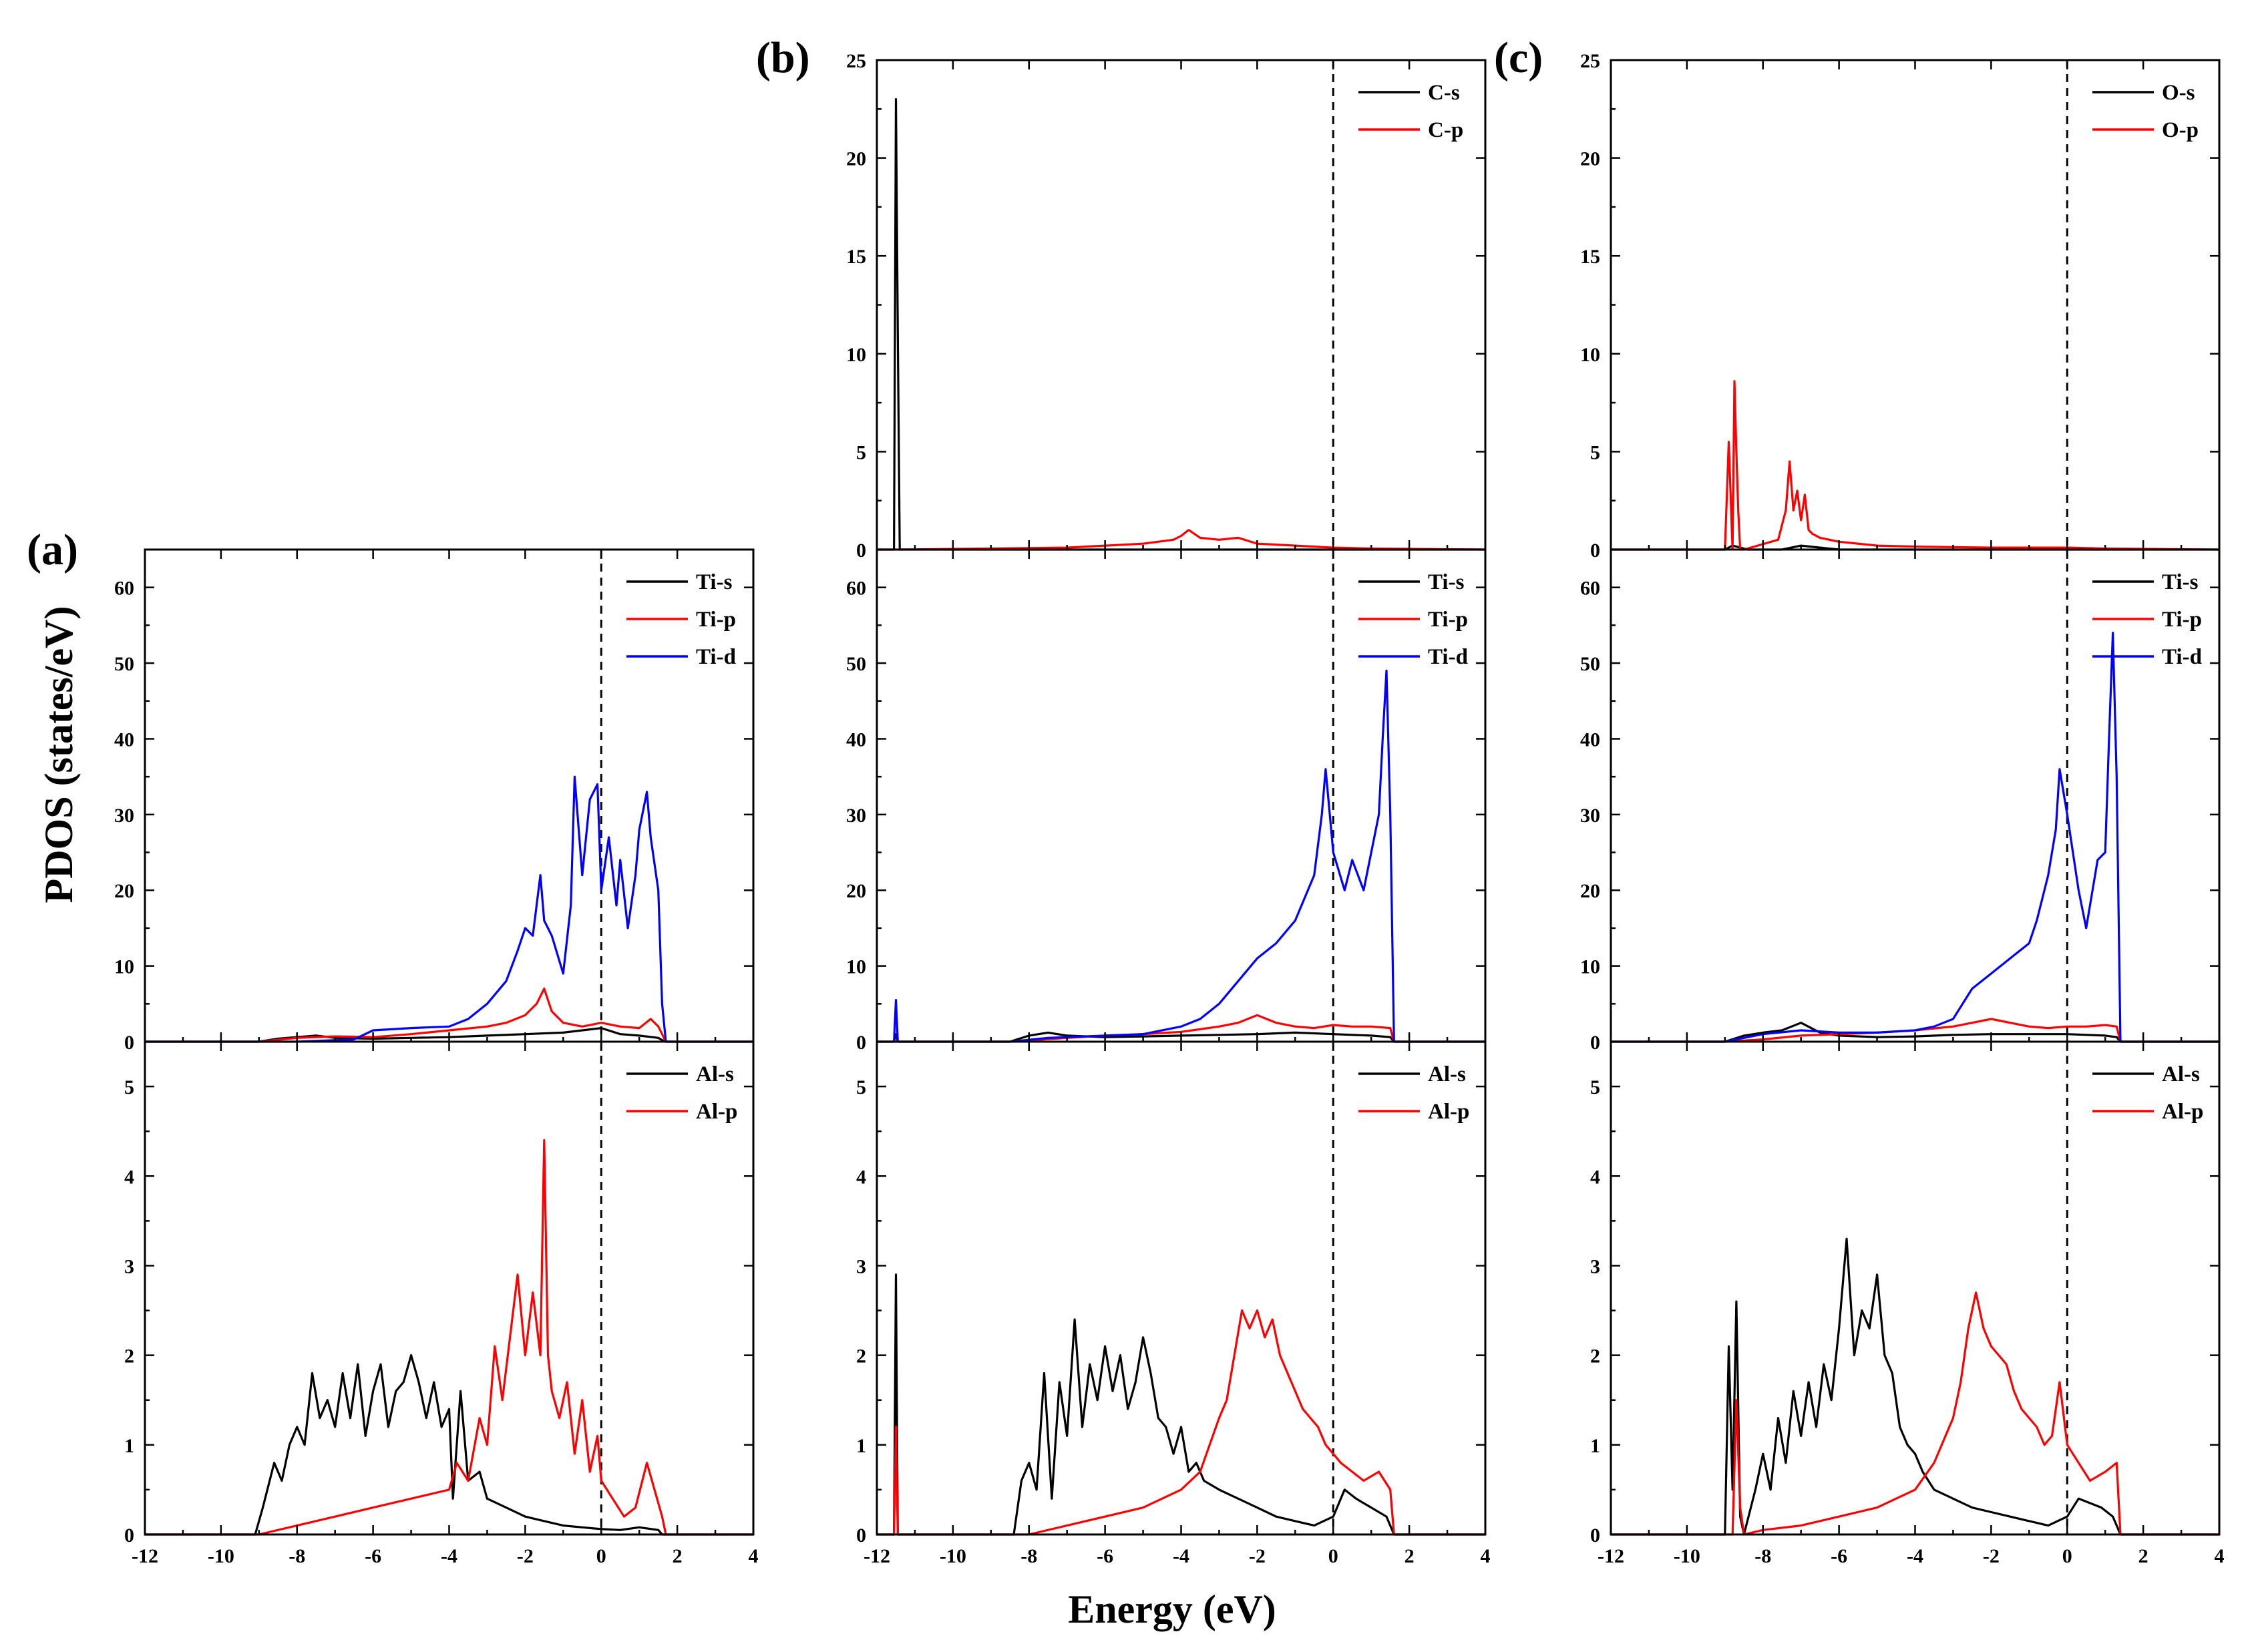 The width and height of the screenshot is (2244, 1652). Describe the element at coordinates (1445, 130) in the screenshot. I see `legend-label-c-p: C-p` at that location.